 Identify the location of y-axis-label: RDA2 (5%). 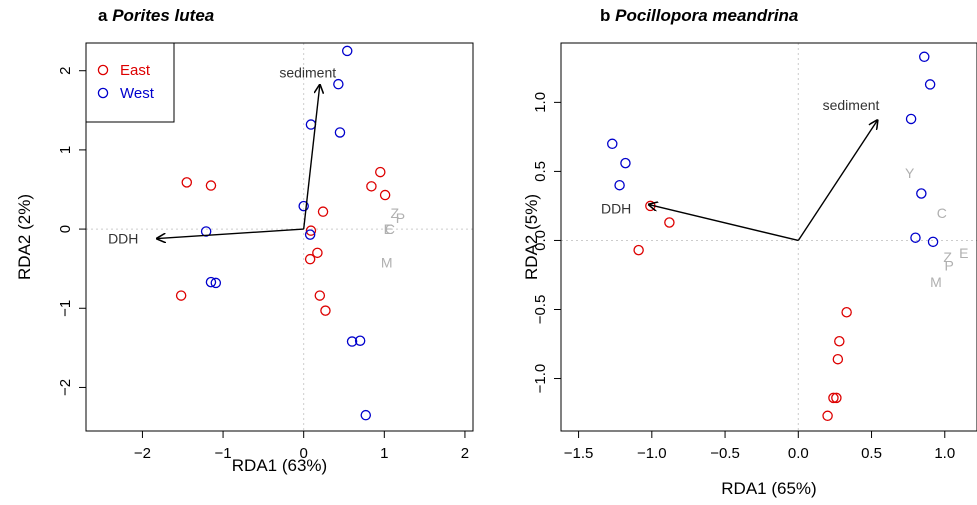
(531, 237).